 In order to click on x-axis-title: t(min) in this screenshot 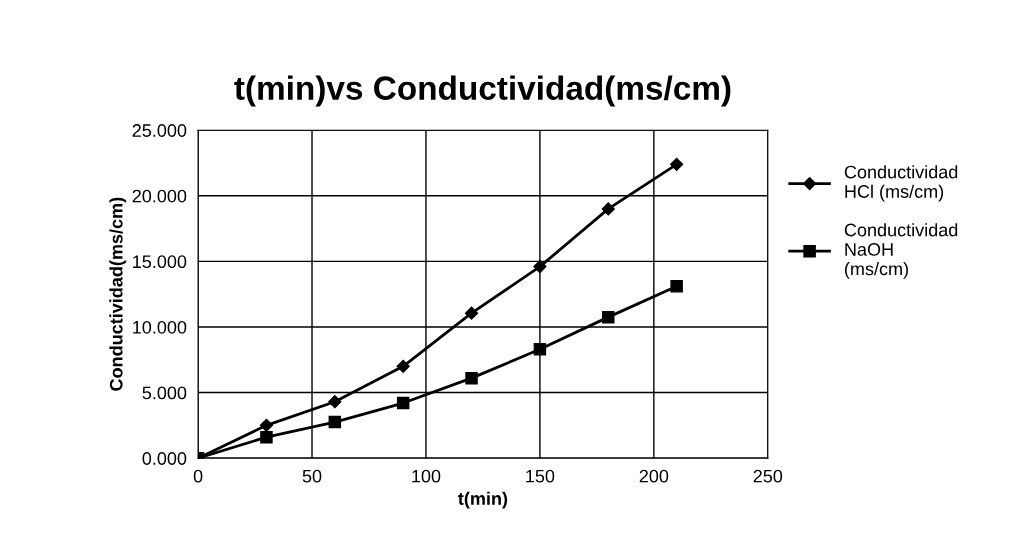, I will do `click(483, 500)`.